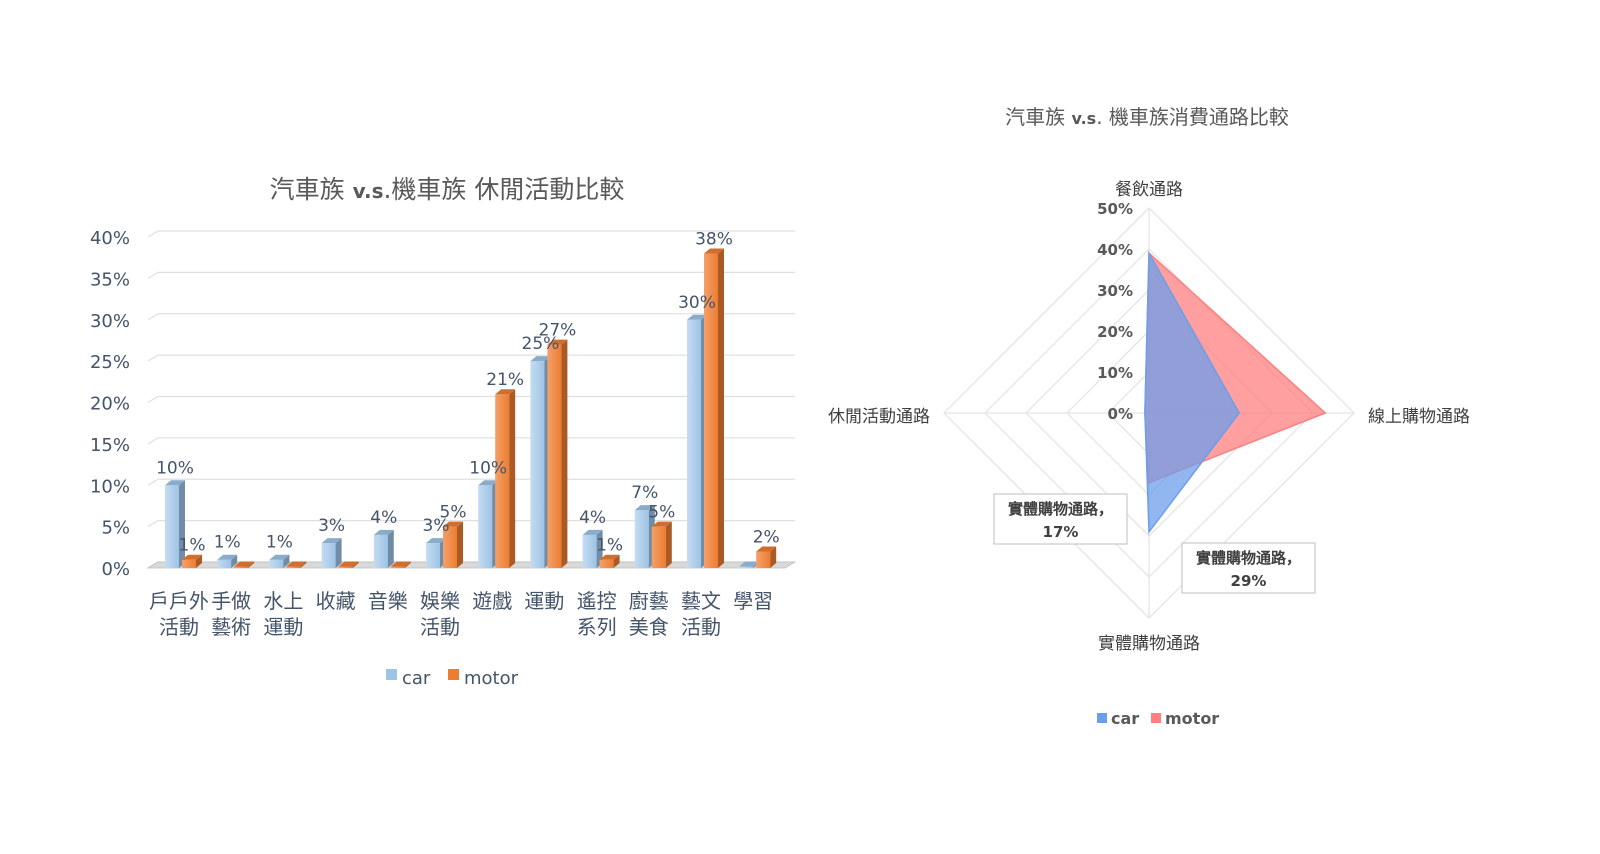 Image resolution: width=1600 pixels, height=854 pixels. Describe the element at coordinates (110, 321) in the screenshot. I see `bar-y-tick-label: 30%` at that location.